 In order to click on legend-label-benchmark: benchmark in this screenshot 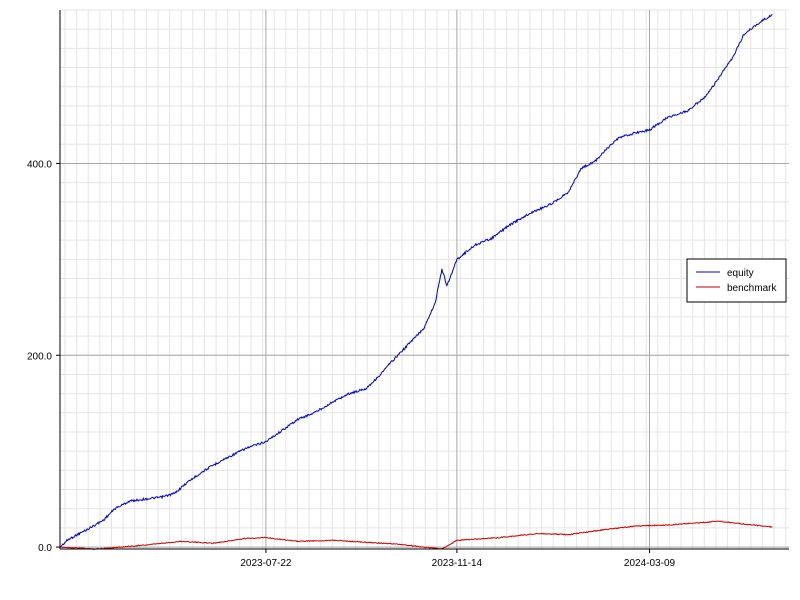, I will do `click(752, 288)`.